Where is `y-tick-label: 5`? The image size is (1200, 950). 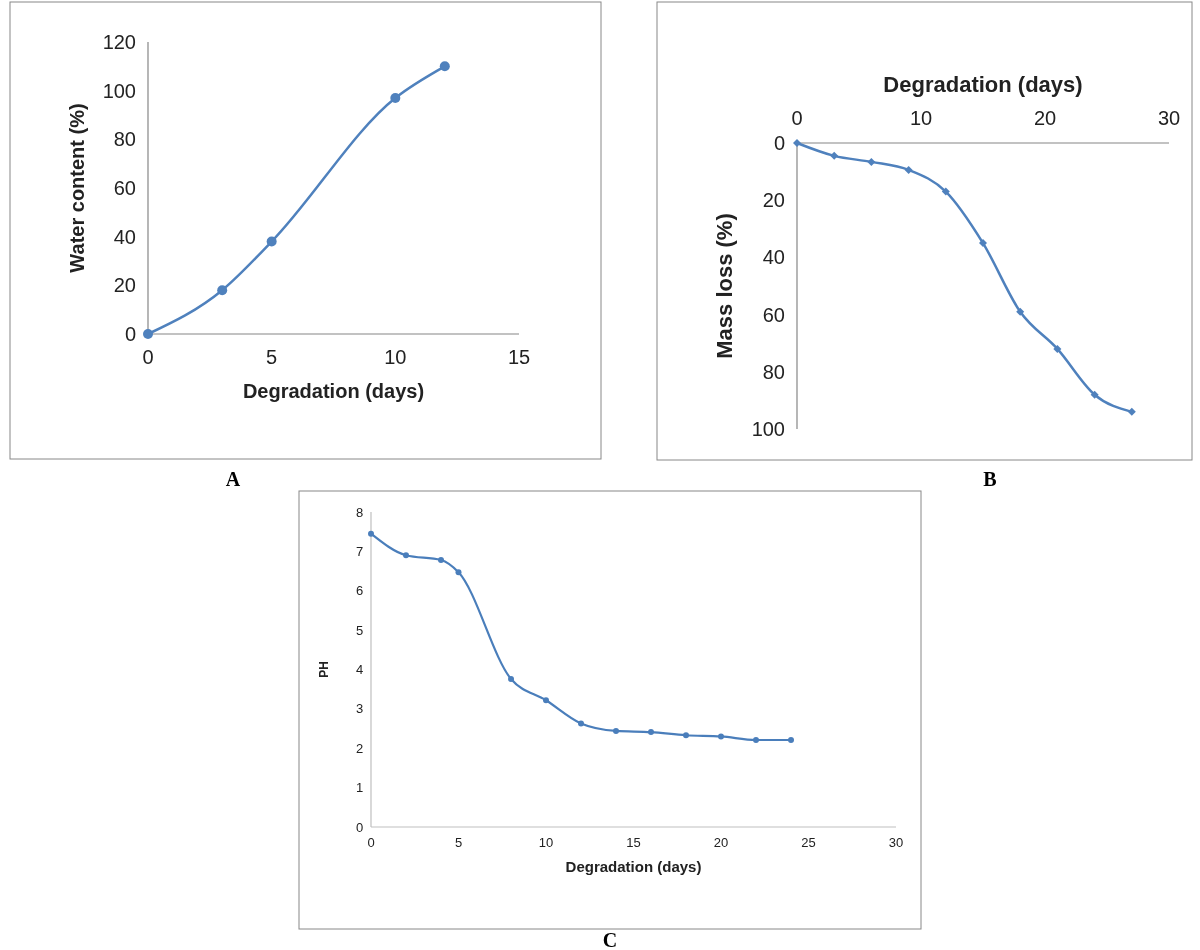 y-tick-label: 5 is located at coordinates (359, 630).